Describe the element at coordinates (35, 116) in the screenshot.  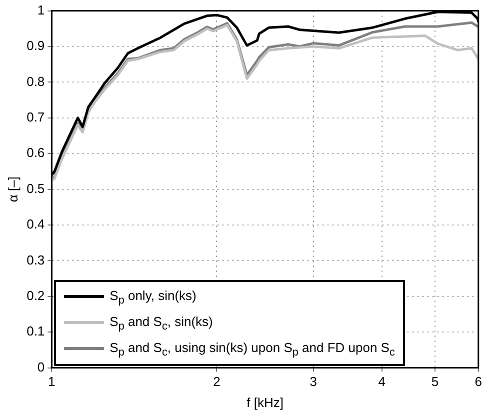
I see `y-tick-label: 0.7` at that location.